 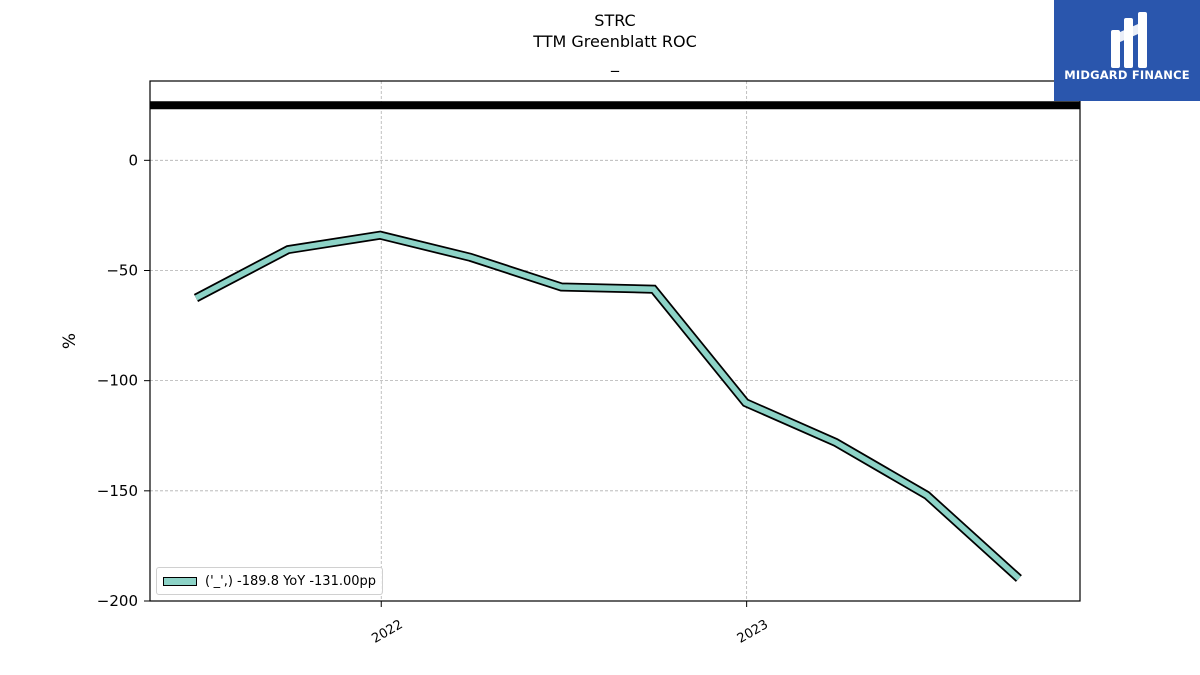 I want to click on chart-subtitle-secondary: _, so click(x=615, y=62).